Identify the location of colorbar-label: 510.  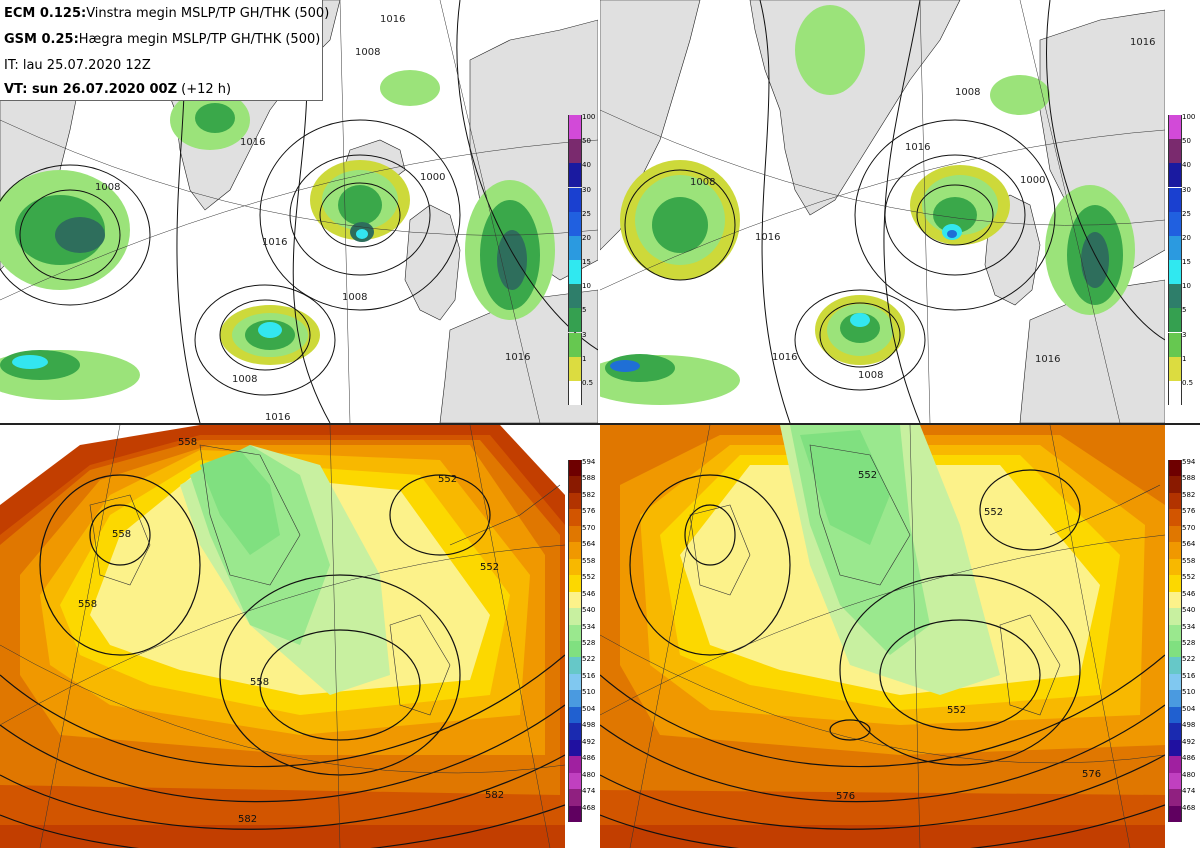
(1189, 692).